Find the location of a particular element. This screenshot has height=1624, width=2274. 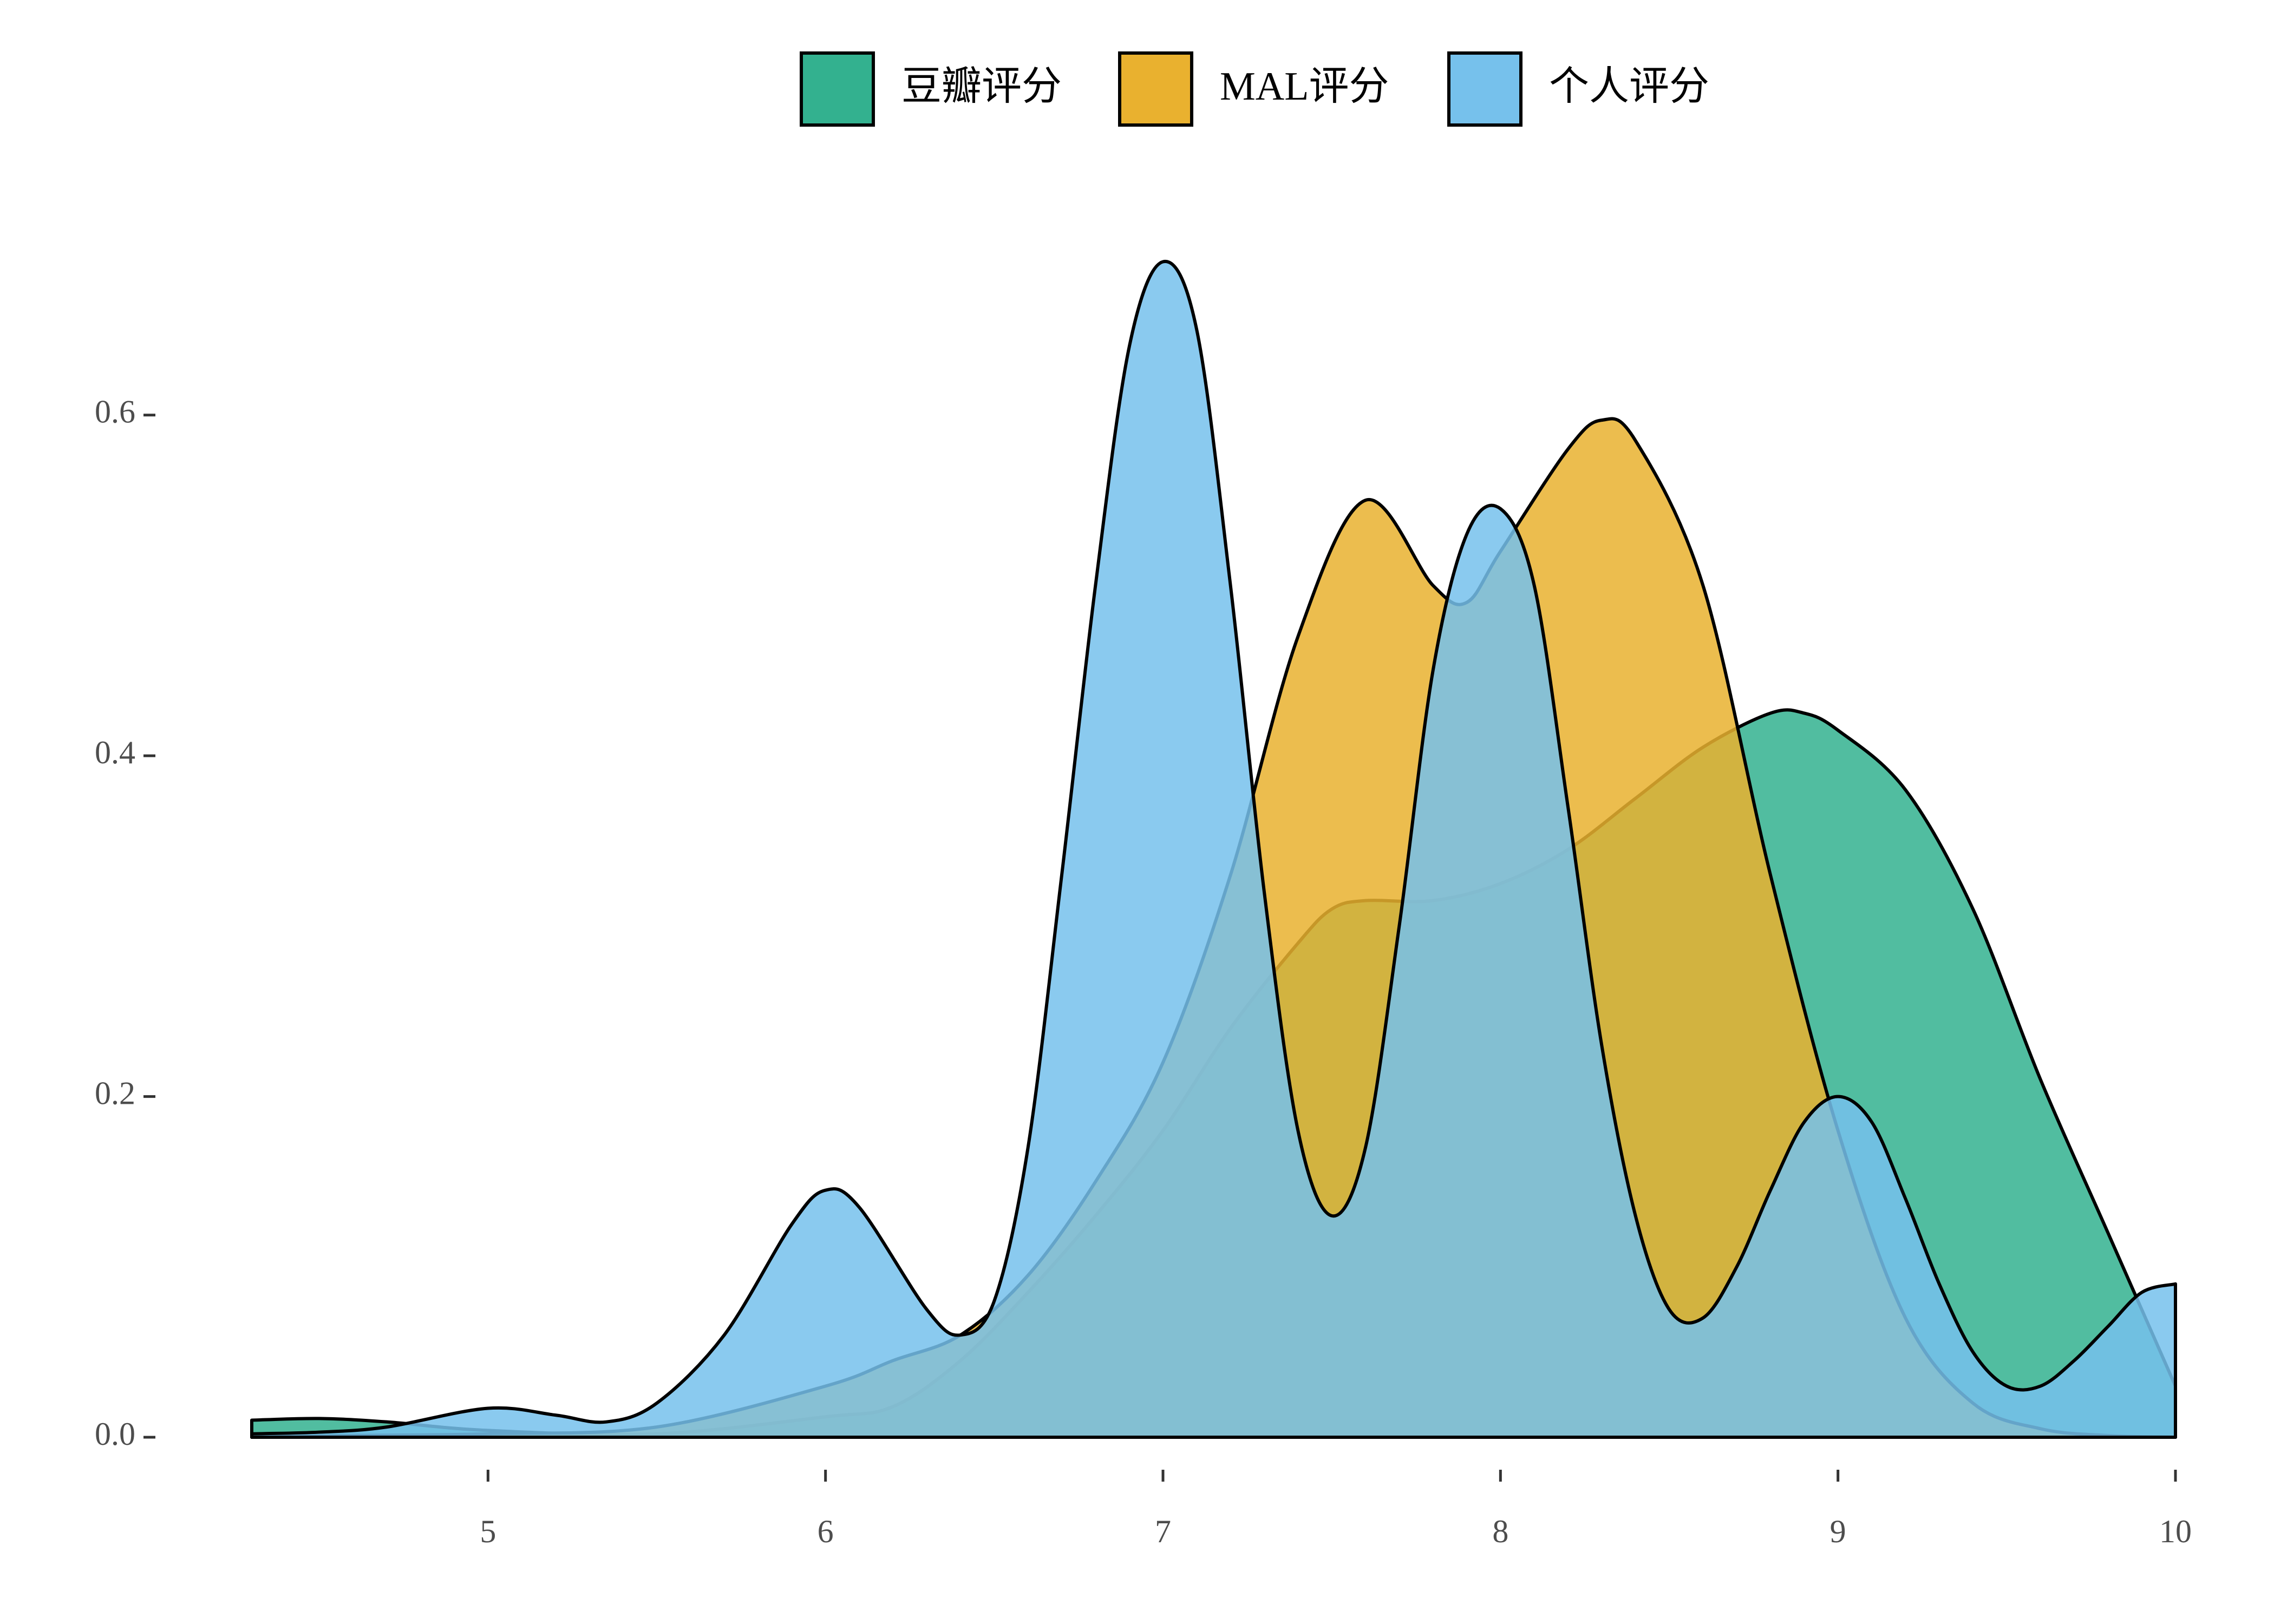

y-tick-label: 0.2 is located at coordinates (115, 1093).